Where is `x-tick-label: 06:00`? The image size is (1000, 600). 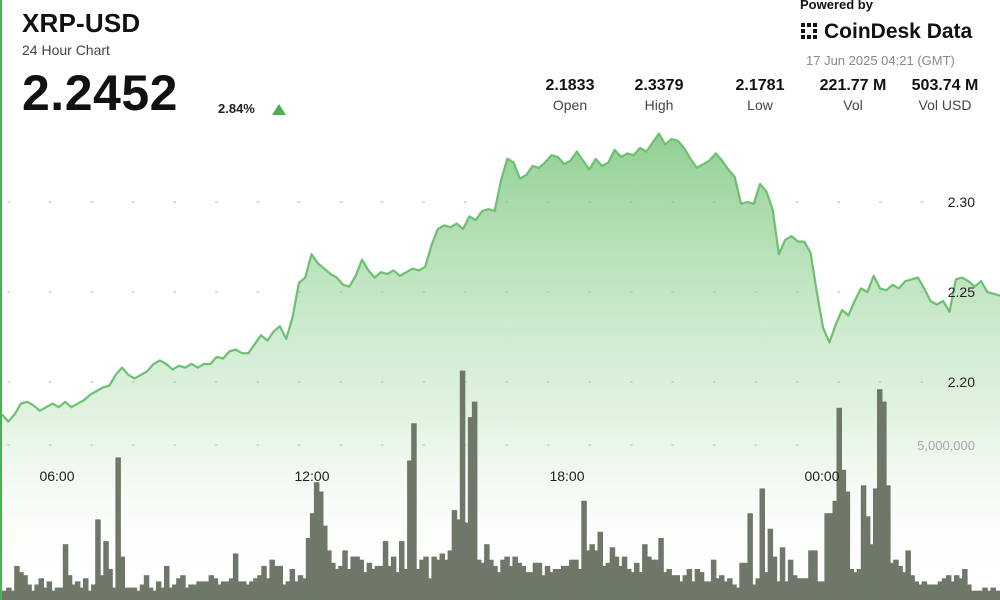
x-tick-label: 06:00 is located at coordinates (56, 476).